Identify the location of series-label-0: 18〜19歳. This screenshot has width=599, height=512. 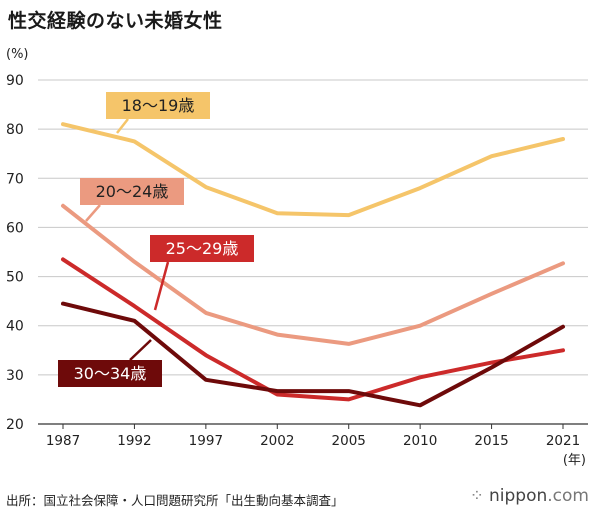
(158, 105).